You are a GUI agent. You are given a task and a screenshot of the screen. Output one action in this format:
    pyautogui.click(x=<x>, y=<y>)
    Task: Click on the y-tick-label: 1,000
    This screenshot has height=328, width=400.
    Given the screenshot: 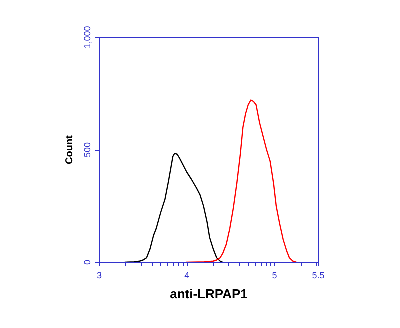 What is the action you would take?
    pyautogui.click(x=87, y=37)
    